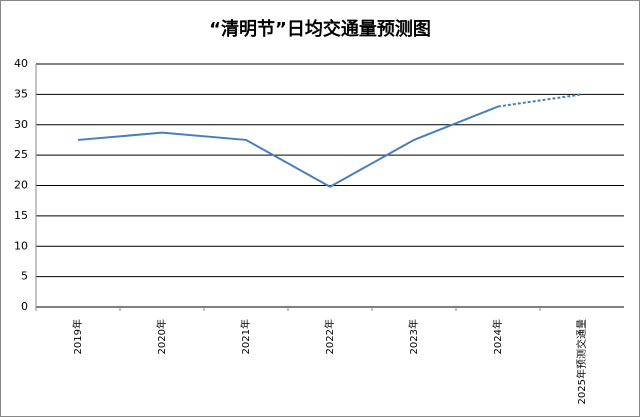 Image resolution: width=640 pixels, height=417 pixels. I want to click on x-tick-label: 2020年, so click(161, 336).